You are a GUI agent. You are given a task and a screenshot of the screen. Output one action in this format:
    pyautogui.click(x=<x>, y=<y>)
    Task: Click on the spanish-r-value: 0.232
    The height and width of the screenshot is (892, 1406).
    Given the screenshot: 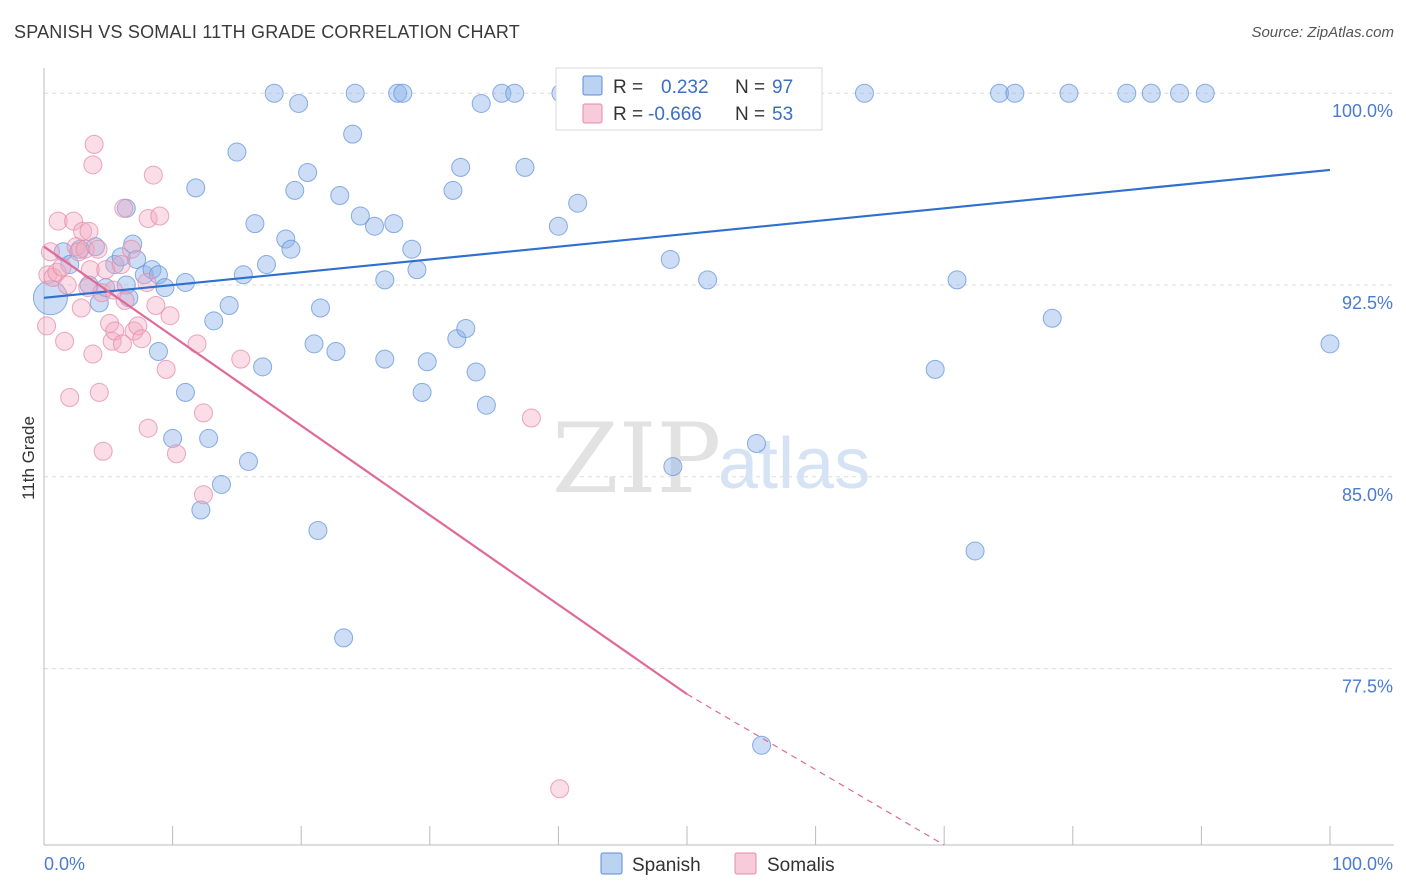 What is the action you would take?
    pyautogui.click(x=685, y=87)
    